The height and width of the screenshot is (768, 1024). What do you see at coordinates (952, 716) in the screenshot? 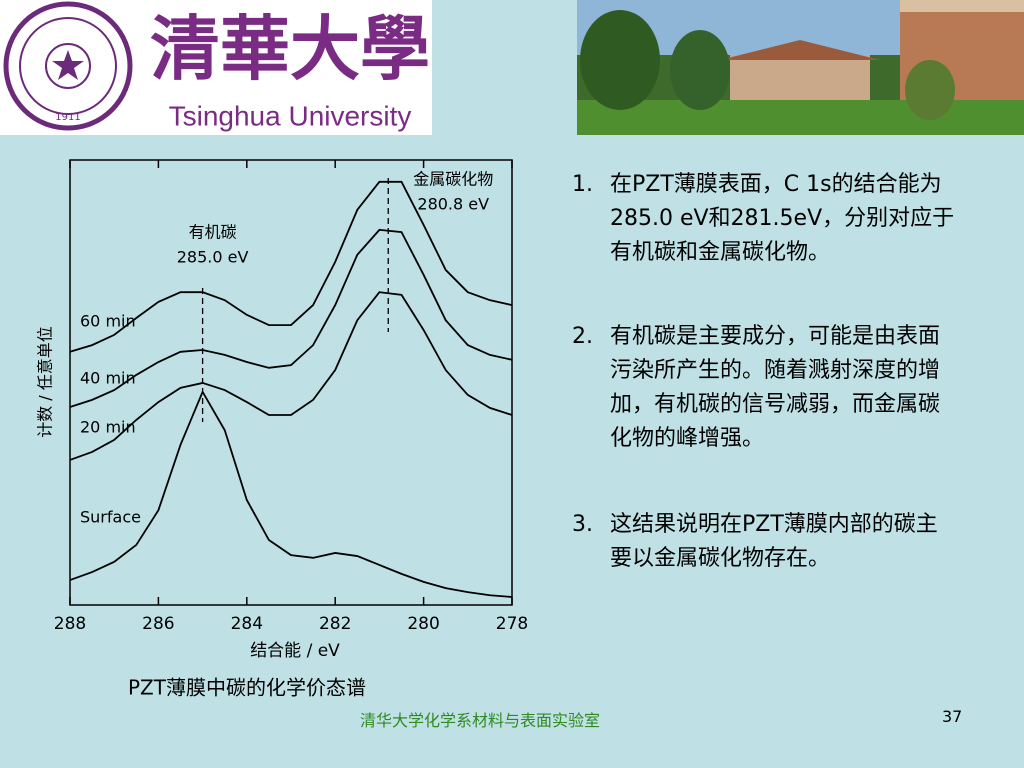
I see `page-number: 37` at bounding box center [952, 716].